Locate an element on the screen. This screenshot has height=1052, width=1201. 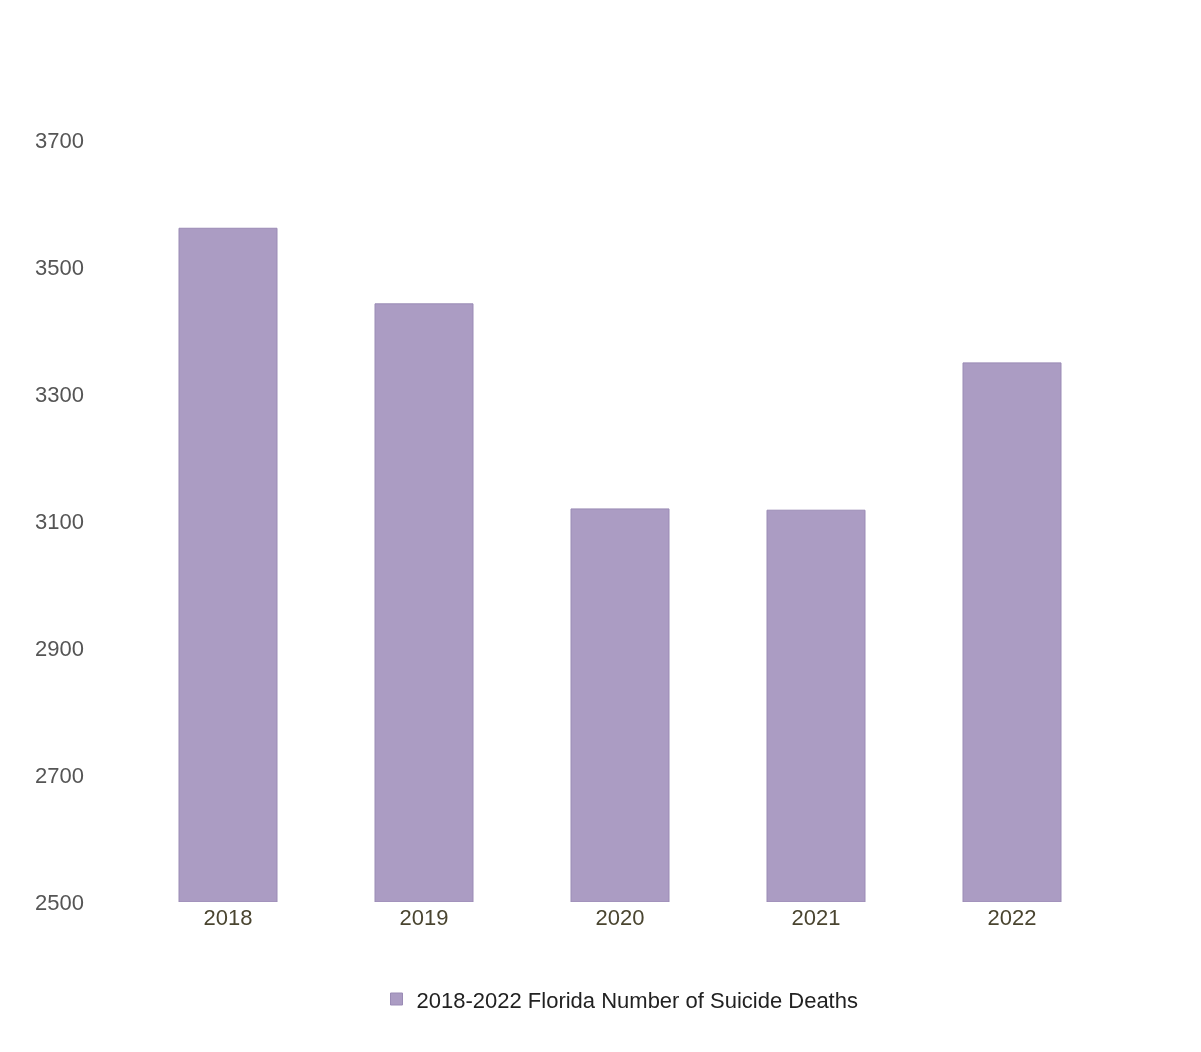
y-tick-label: 2500 is located at coordinates (59, 902).